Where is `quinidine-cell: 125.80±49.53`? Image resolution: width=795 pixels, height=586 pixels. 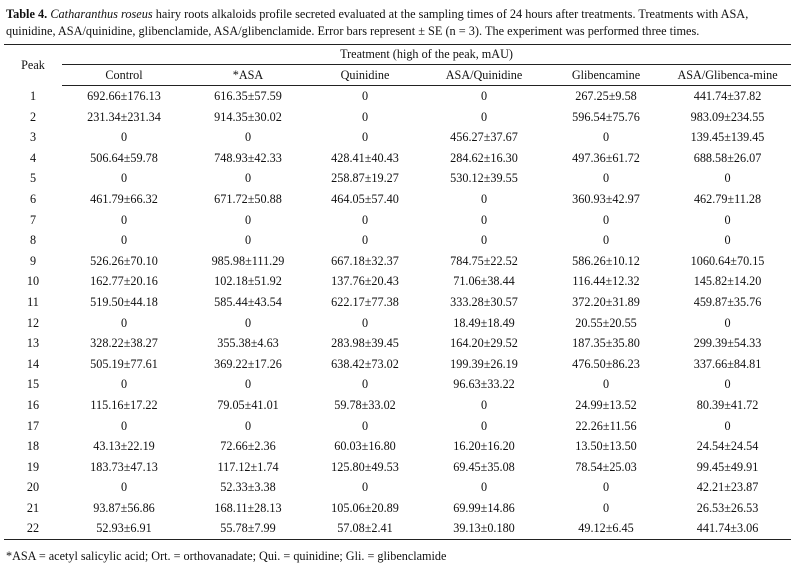
quinidine-cell: 125.80±49.53 is located at coordinates (365, 466).